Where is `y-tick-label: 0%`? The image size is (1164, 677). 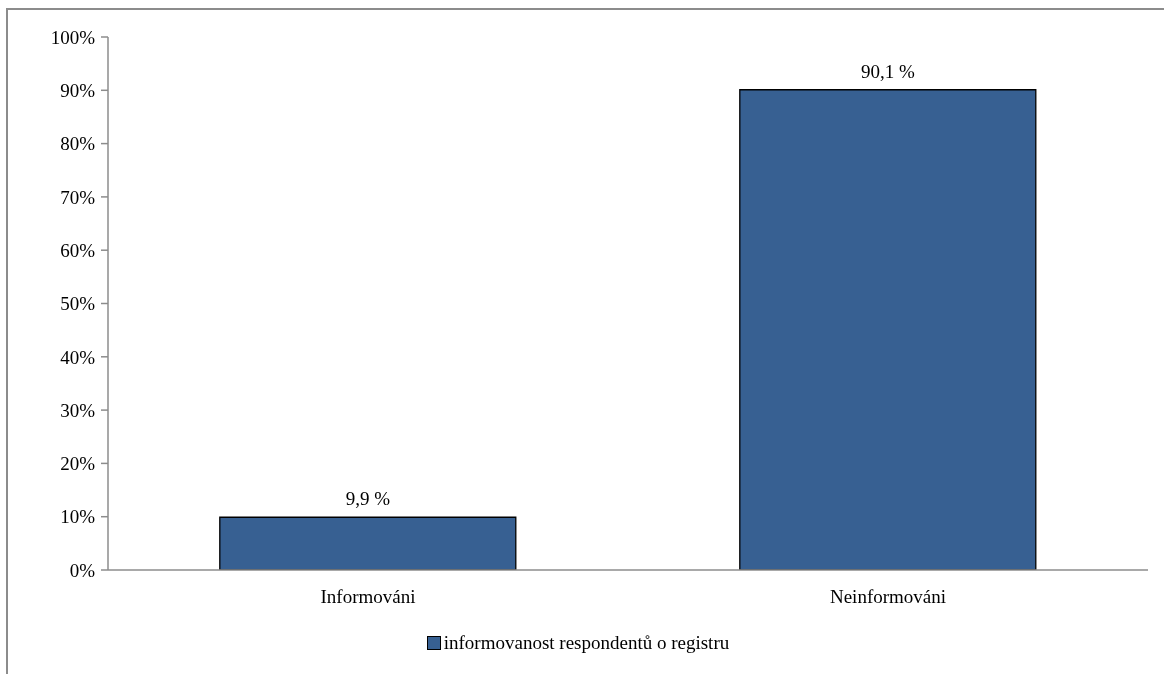
y-tick-label: 0% is located at coordinates (82, 570).